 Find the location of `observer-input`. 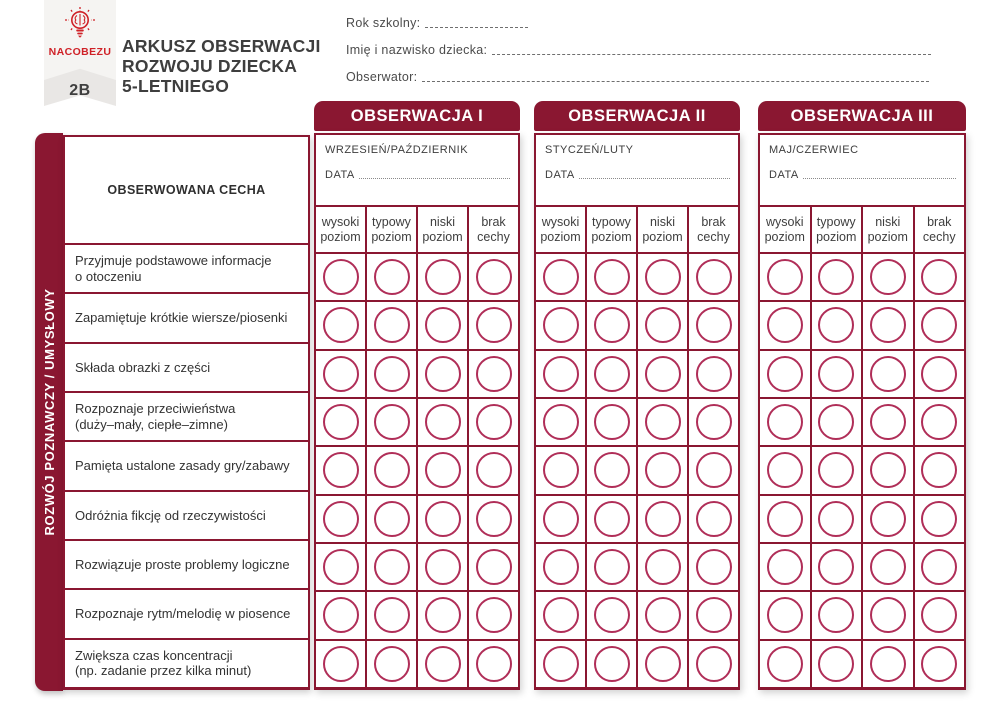

observer-input is located at coordinates (675, 81).